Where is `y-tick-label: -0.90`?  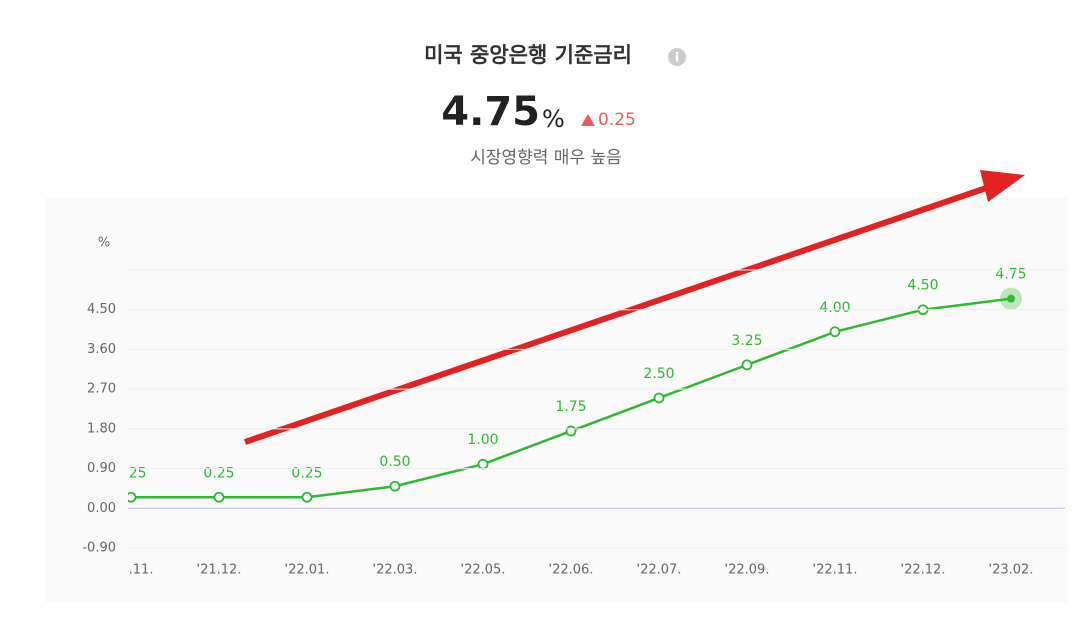
y-tick-label: -0.90 is located at coordinates (99, 548).